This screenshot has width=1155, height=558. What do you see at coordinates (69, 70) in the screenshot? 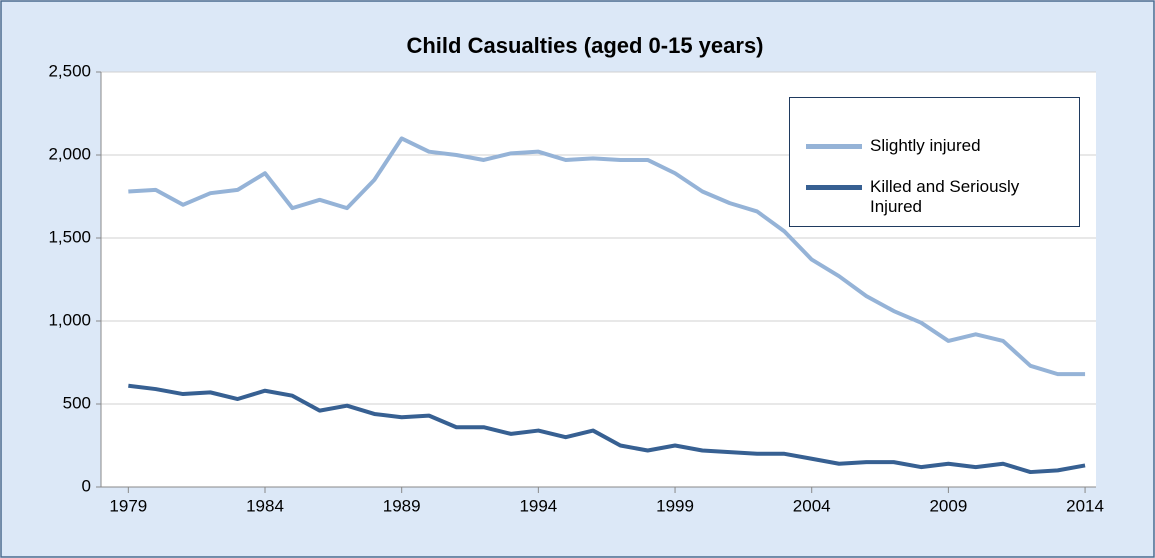
I see `y-tick-label: 2,500` at bounding box center [69, 70].